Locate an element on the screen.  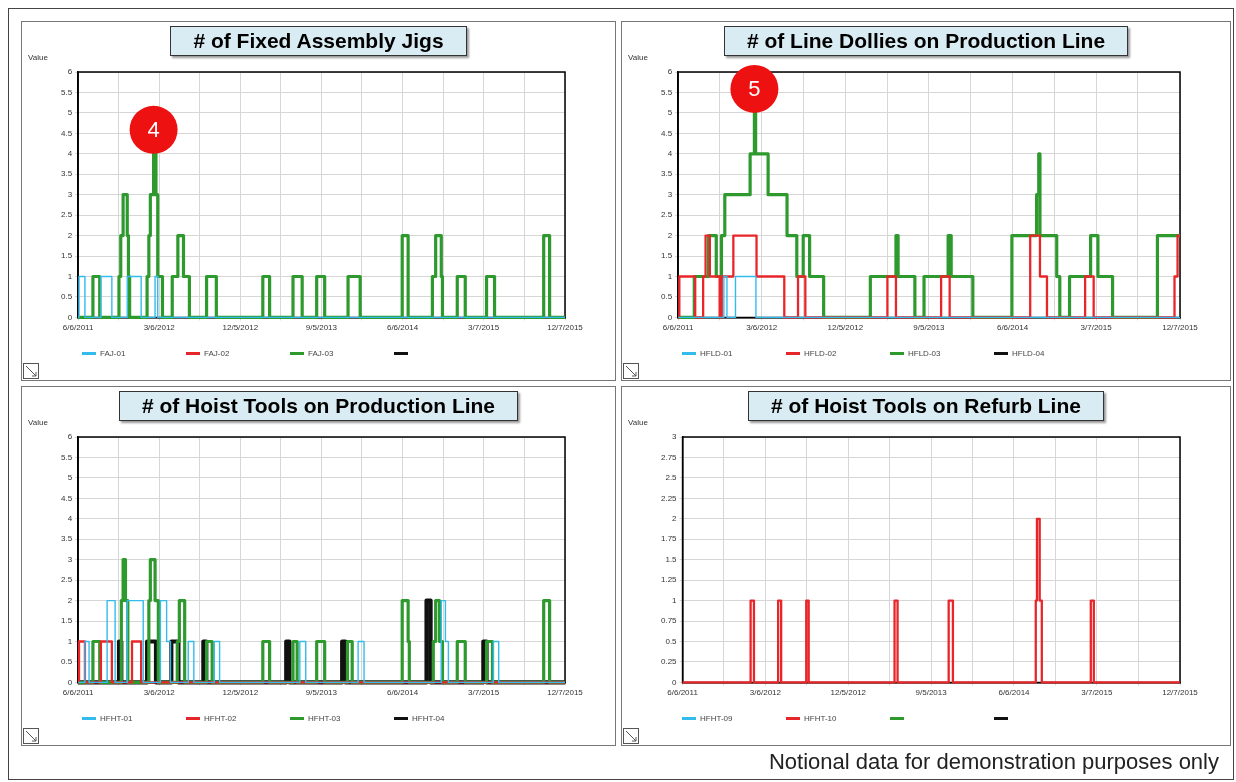
legend-label: HFHT-04 is located at coordinates (428, 718).